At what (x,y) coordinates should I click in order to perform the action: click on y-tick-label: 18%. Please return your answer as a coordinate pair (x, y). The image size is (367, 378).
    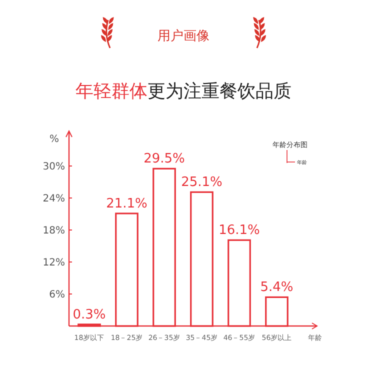
    Looking at the image, I should click on (53, 231).